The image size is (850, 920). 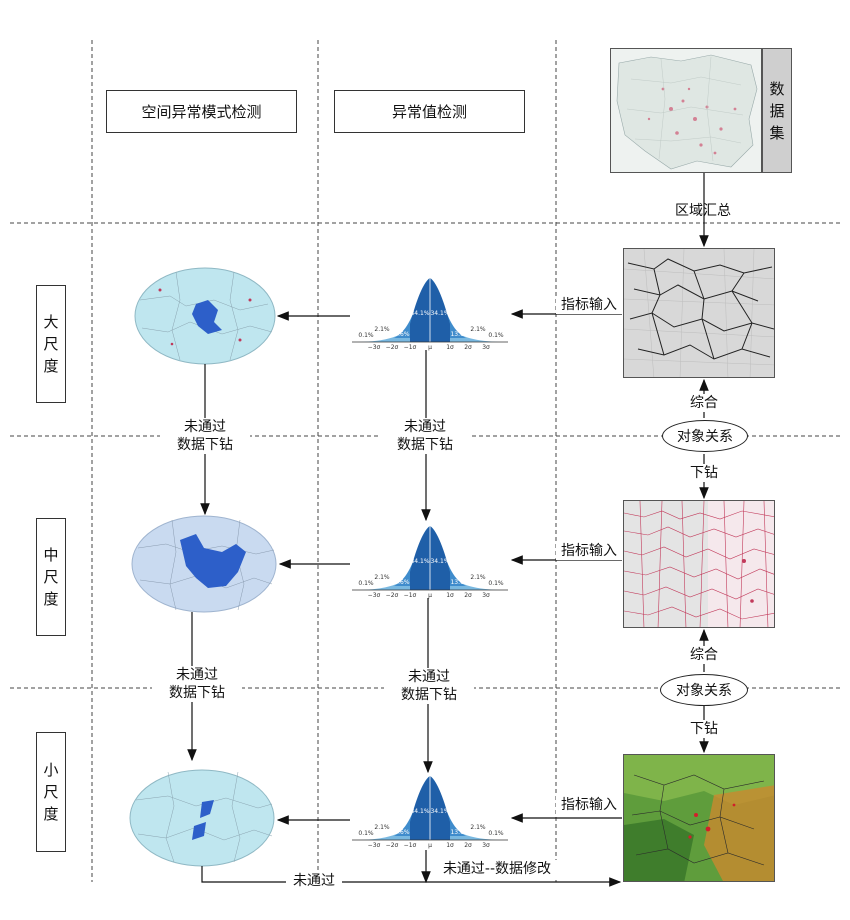 I want to click on large-scale-char-3: 度, so click(x=51, y=366).